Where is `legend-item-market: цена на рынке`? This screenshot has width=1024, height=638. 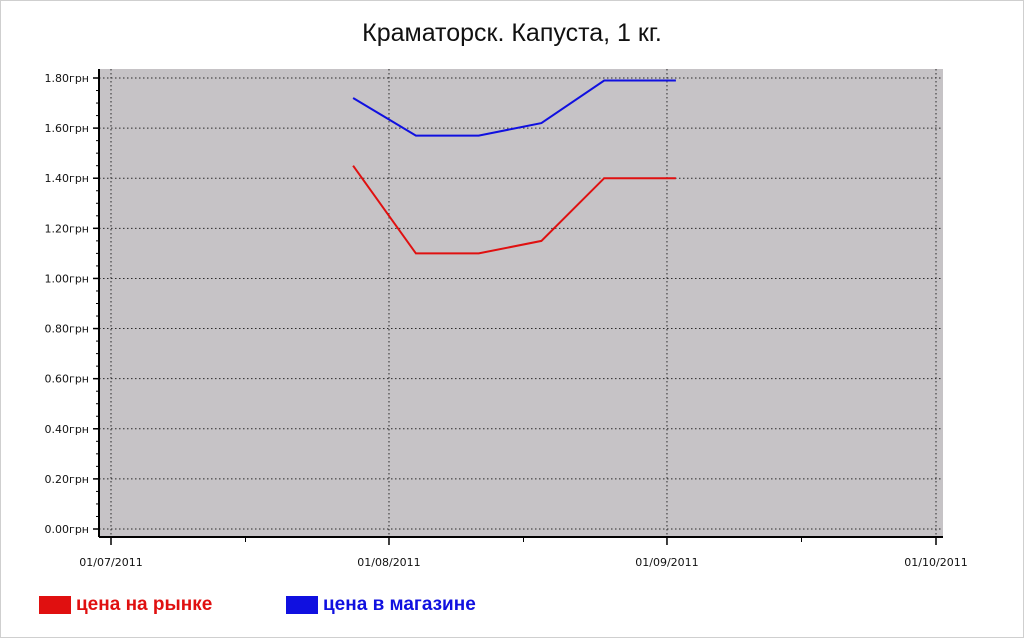
legend-item-market: цена на рынке is located at coordinates (125, 605).